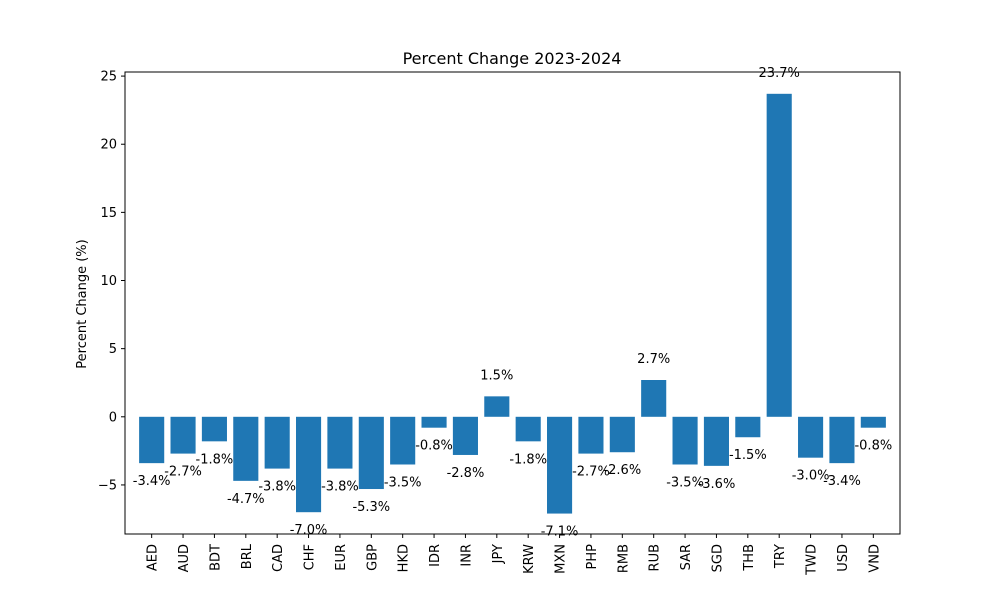 This screenshot has width=1000, height=600. Describe the element at coordinates (779, 255) in the screenshot. I see `bar-try` at that location.